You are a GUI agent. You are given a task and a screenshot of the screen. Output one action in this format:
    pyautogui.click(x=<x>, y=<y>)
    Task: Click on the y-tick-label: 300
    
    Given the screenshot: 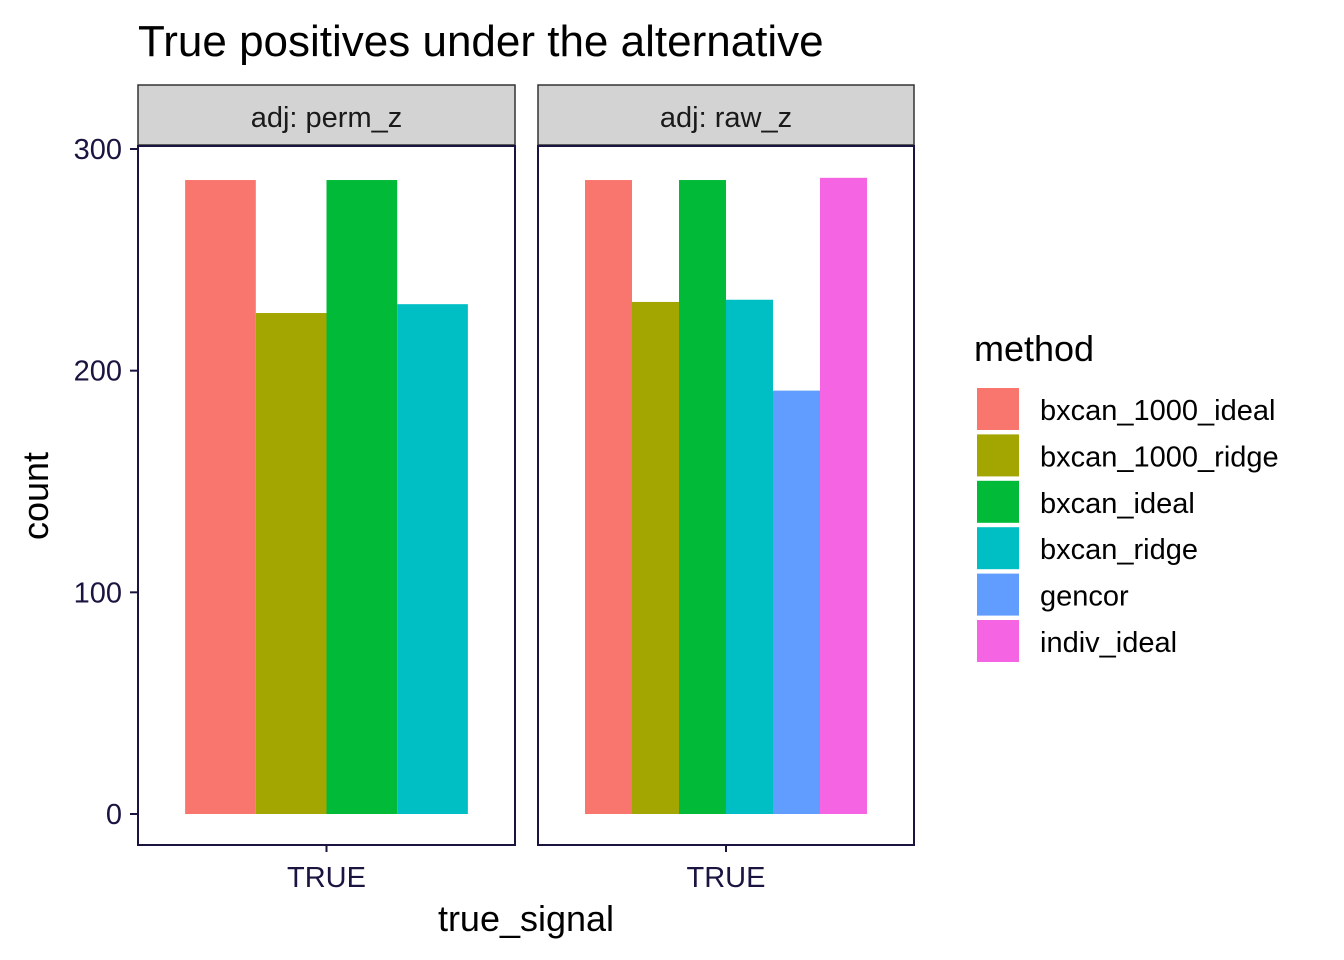 What is the action you would take?
    pyautogui.click(x=98, y=150)
    